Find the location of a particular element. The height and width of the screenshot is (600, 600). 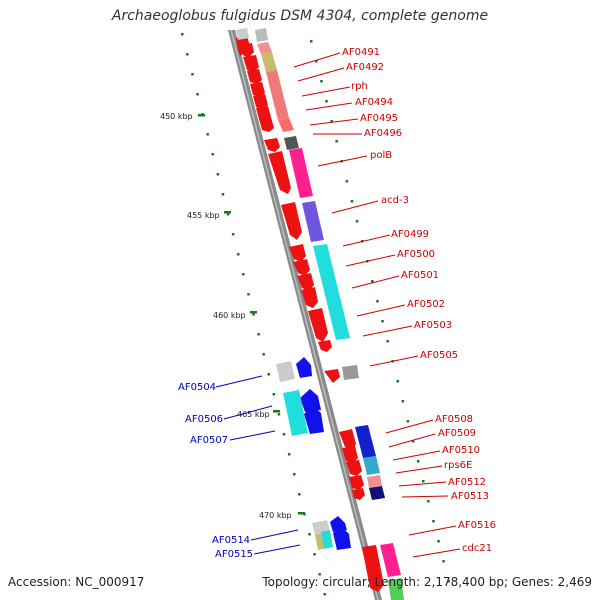

gene-label-acd-3: acd-3 is located at coordinates (395, 200).